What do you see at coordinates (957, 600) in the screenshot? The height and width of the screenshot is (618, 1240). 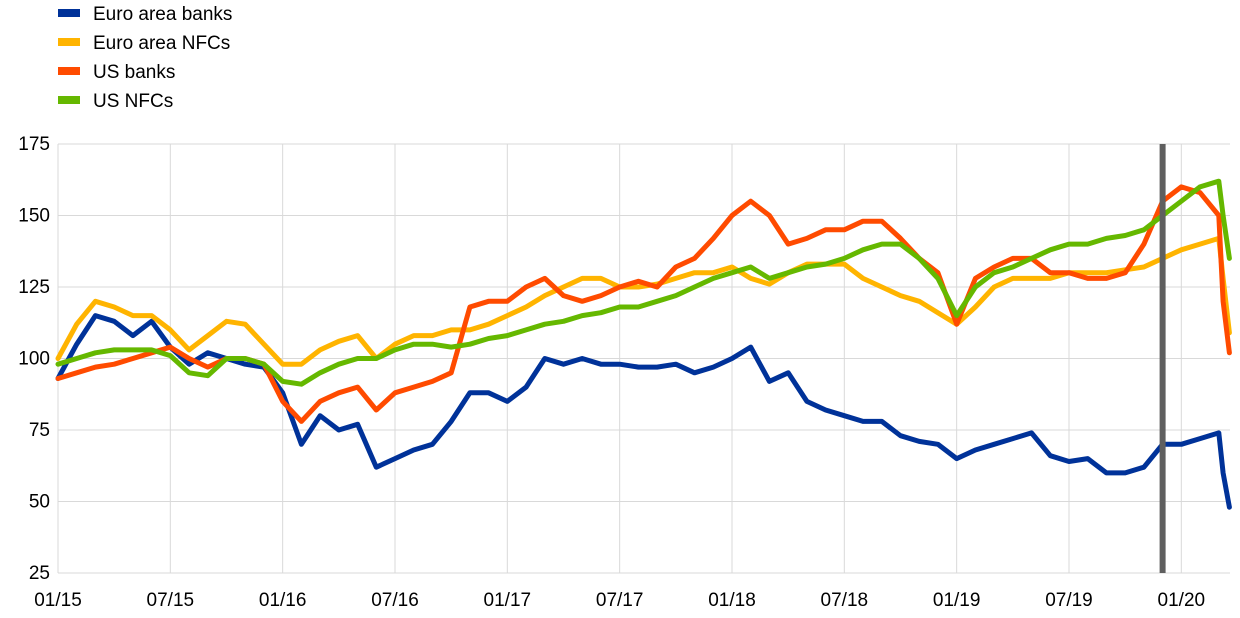 I see `x-tick-label-8: 01/19` at bounding box center [957, 600].